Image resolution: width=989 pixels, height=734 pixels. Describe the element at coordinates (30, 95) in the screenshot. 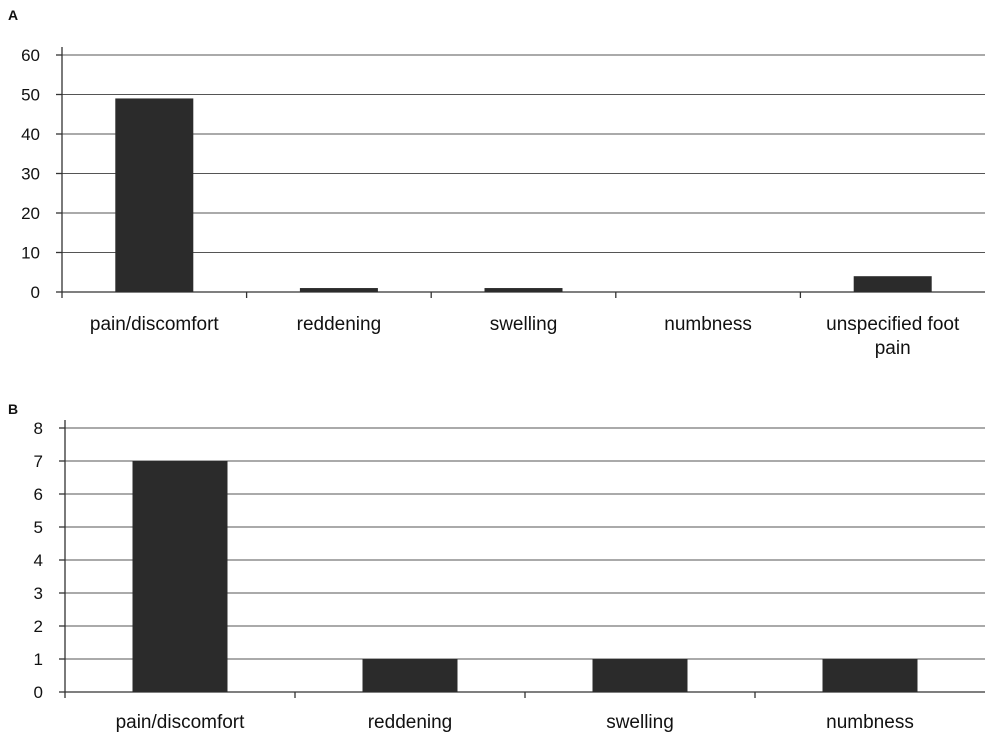

I see `y-tick-label-a-5: 50` at that location.